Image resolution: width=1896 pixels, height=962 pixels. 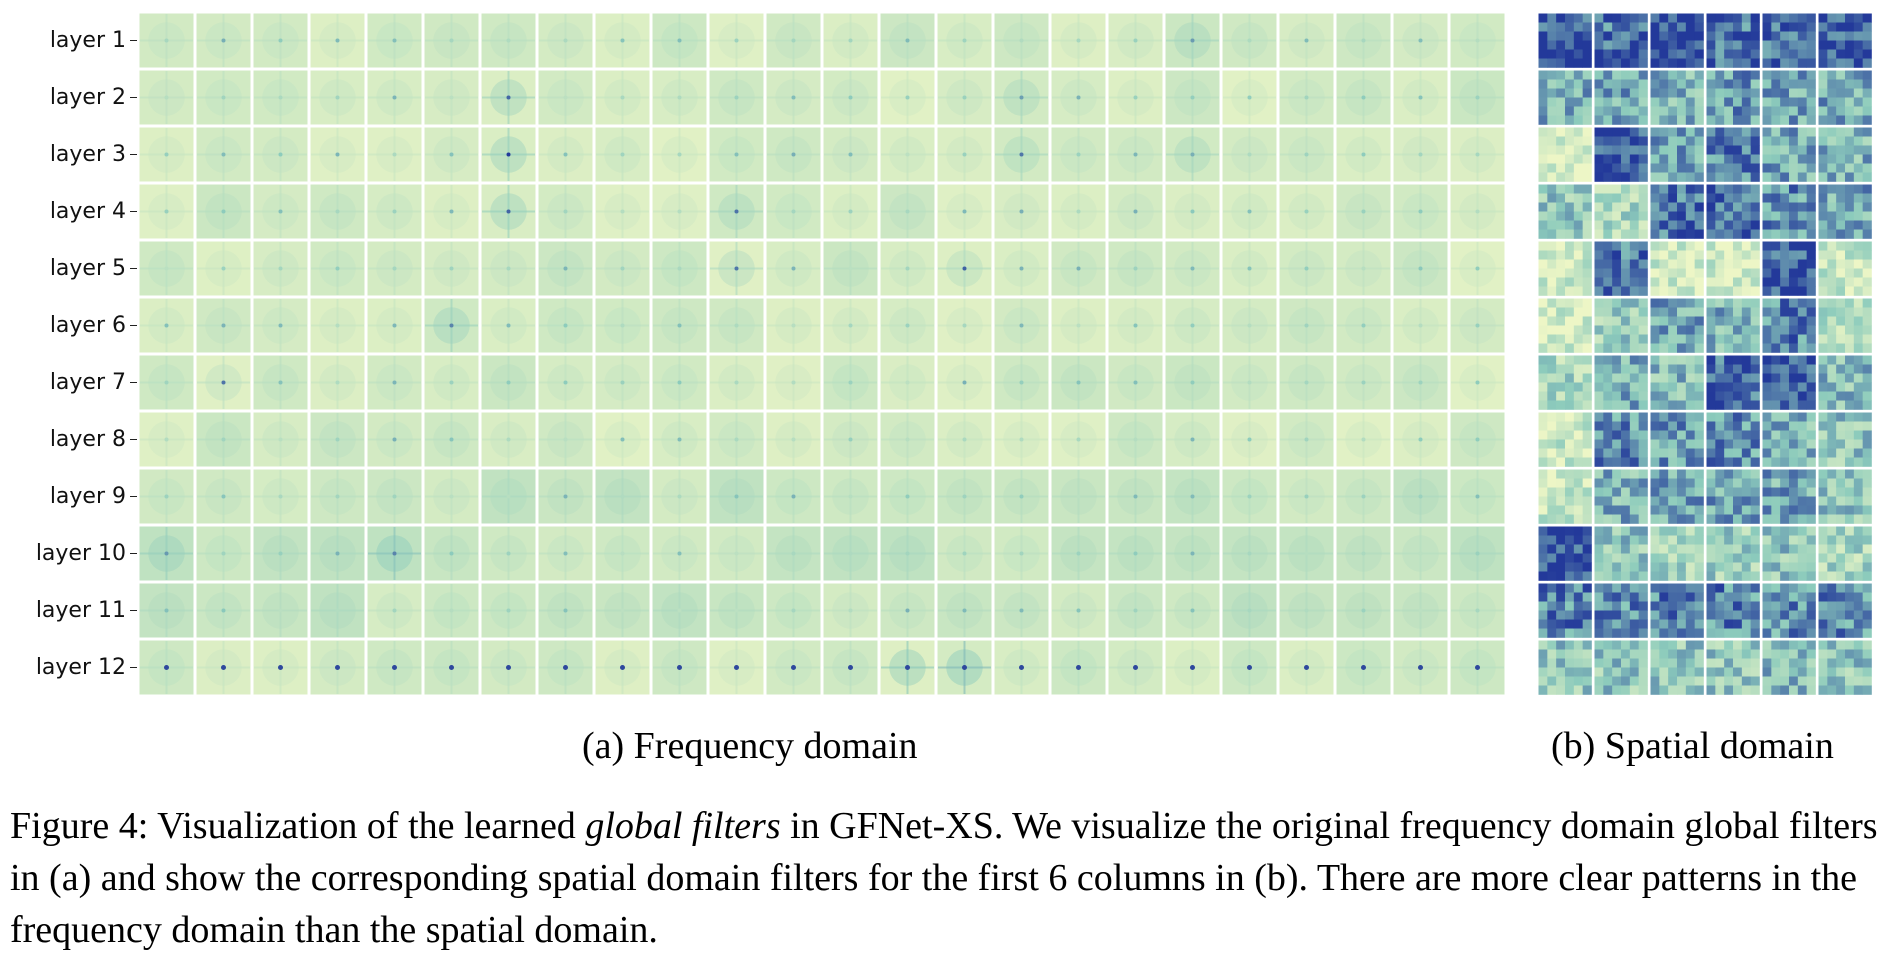 What do you see at coordinates (87, 325) in the screenshot?
I see `layer-label: layer 6` at bounding box center [87, 325].